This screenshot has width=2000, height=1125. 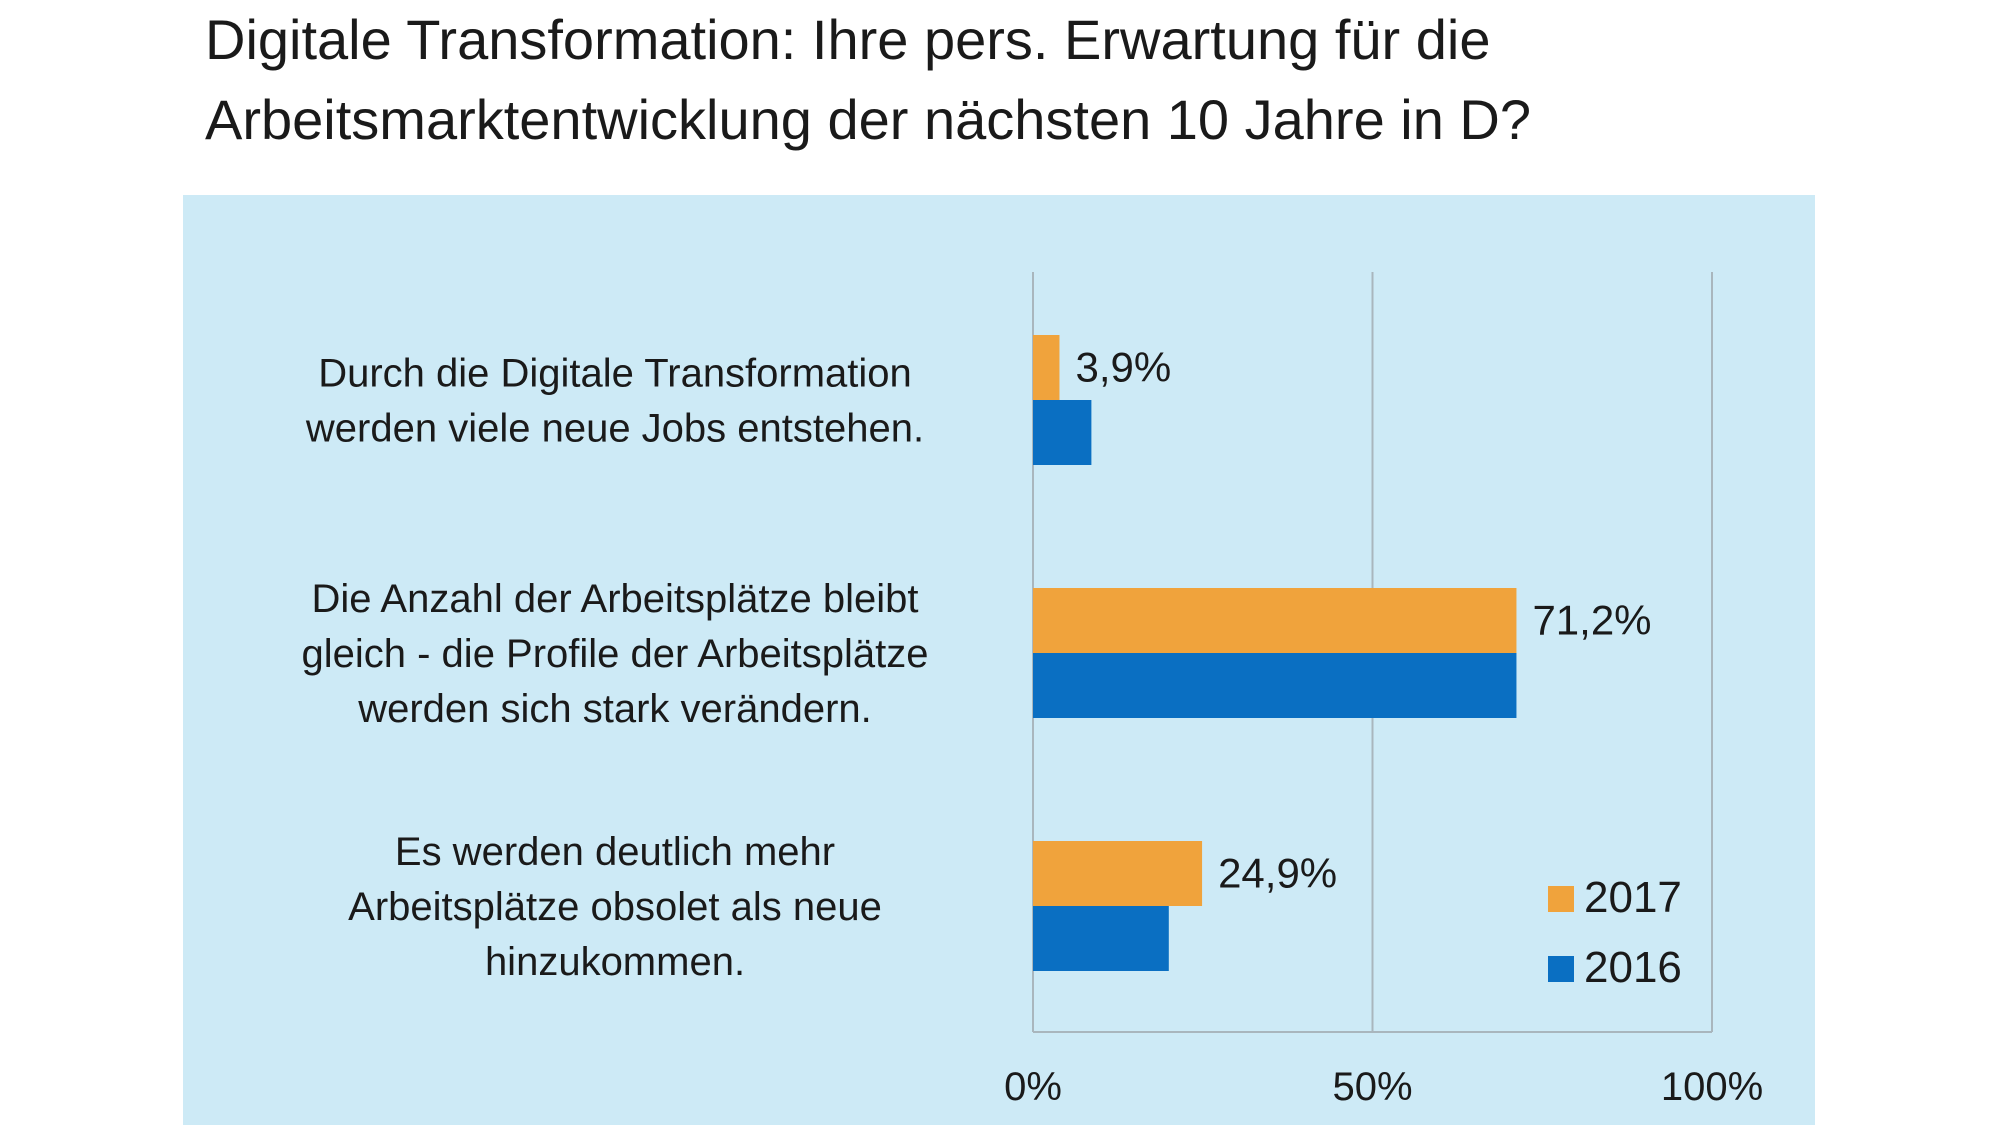 What do you see at coordinates (1633, 897) in the screenshot?
I see `legend-label-2017: 2017` at bounding box center [1633, 897].